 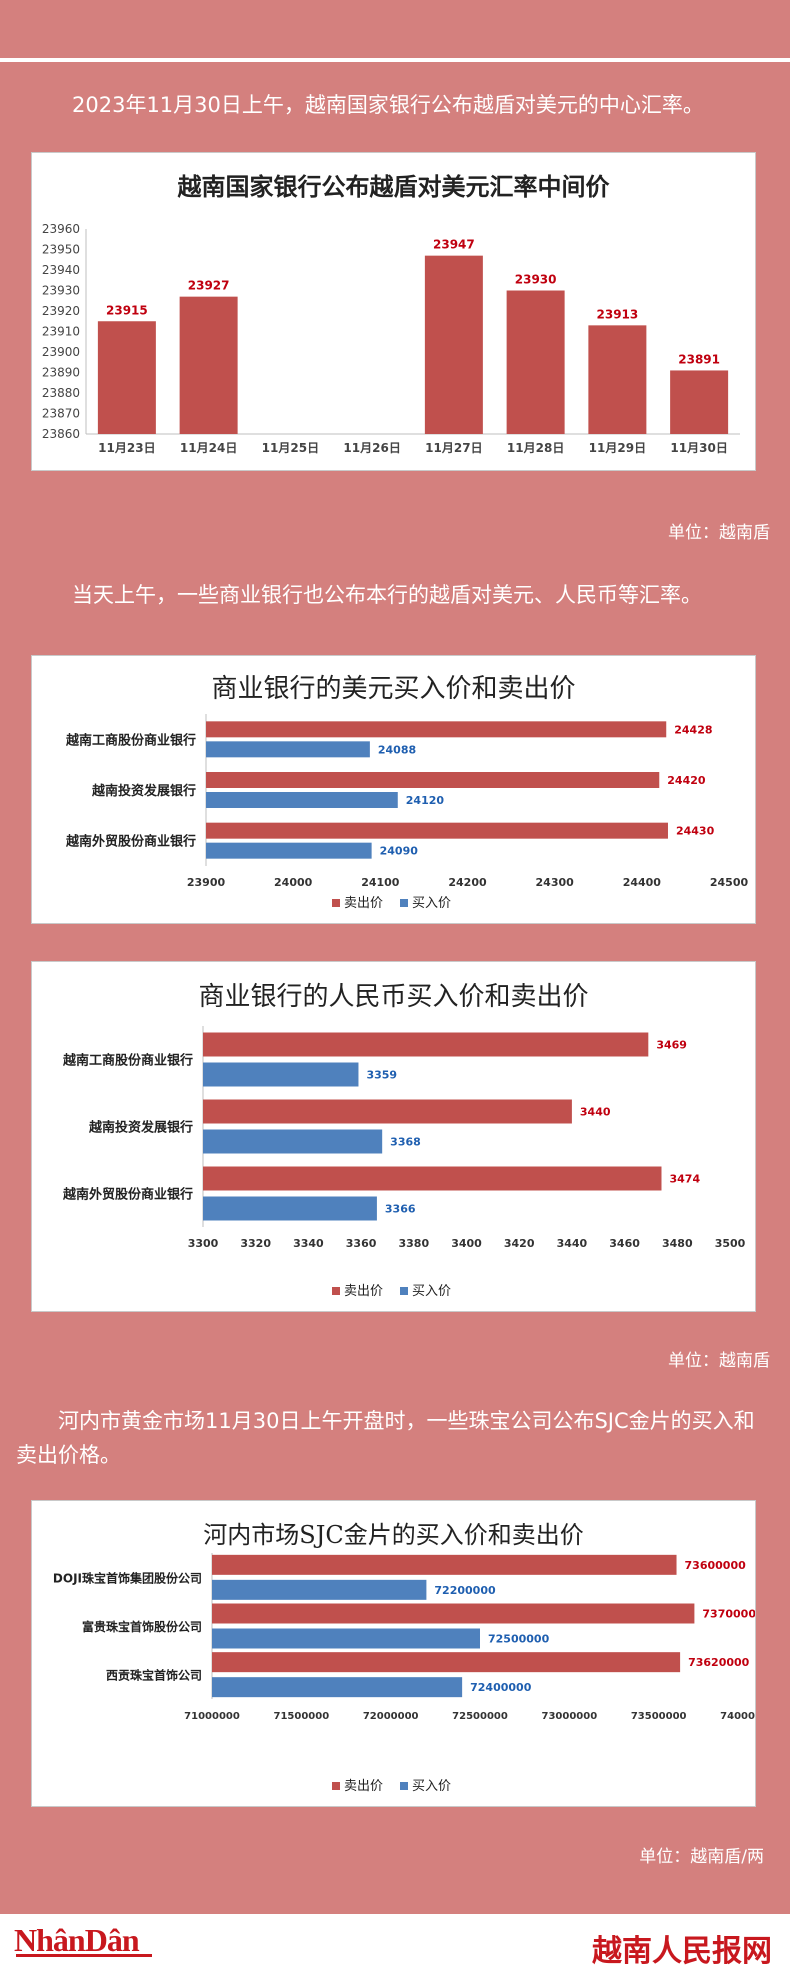 I want to click on category-label: DOJI珠宝首饰集团股份公司, so click(x=127, y=1577).